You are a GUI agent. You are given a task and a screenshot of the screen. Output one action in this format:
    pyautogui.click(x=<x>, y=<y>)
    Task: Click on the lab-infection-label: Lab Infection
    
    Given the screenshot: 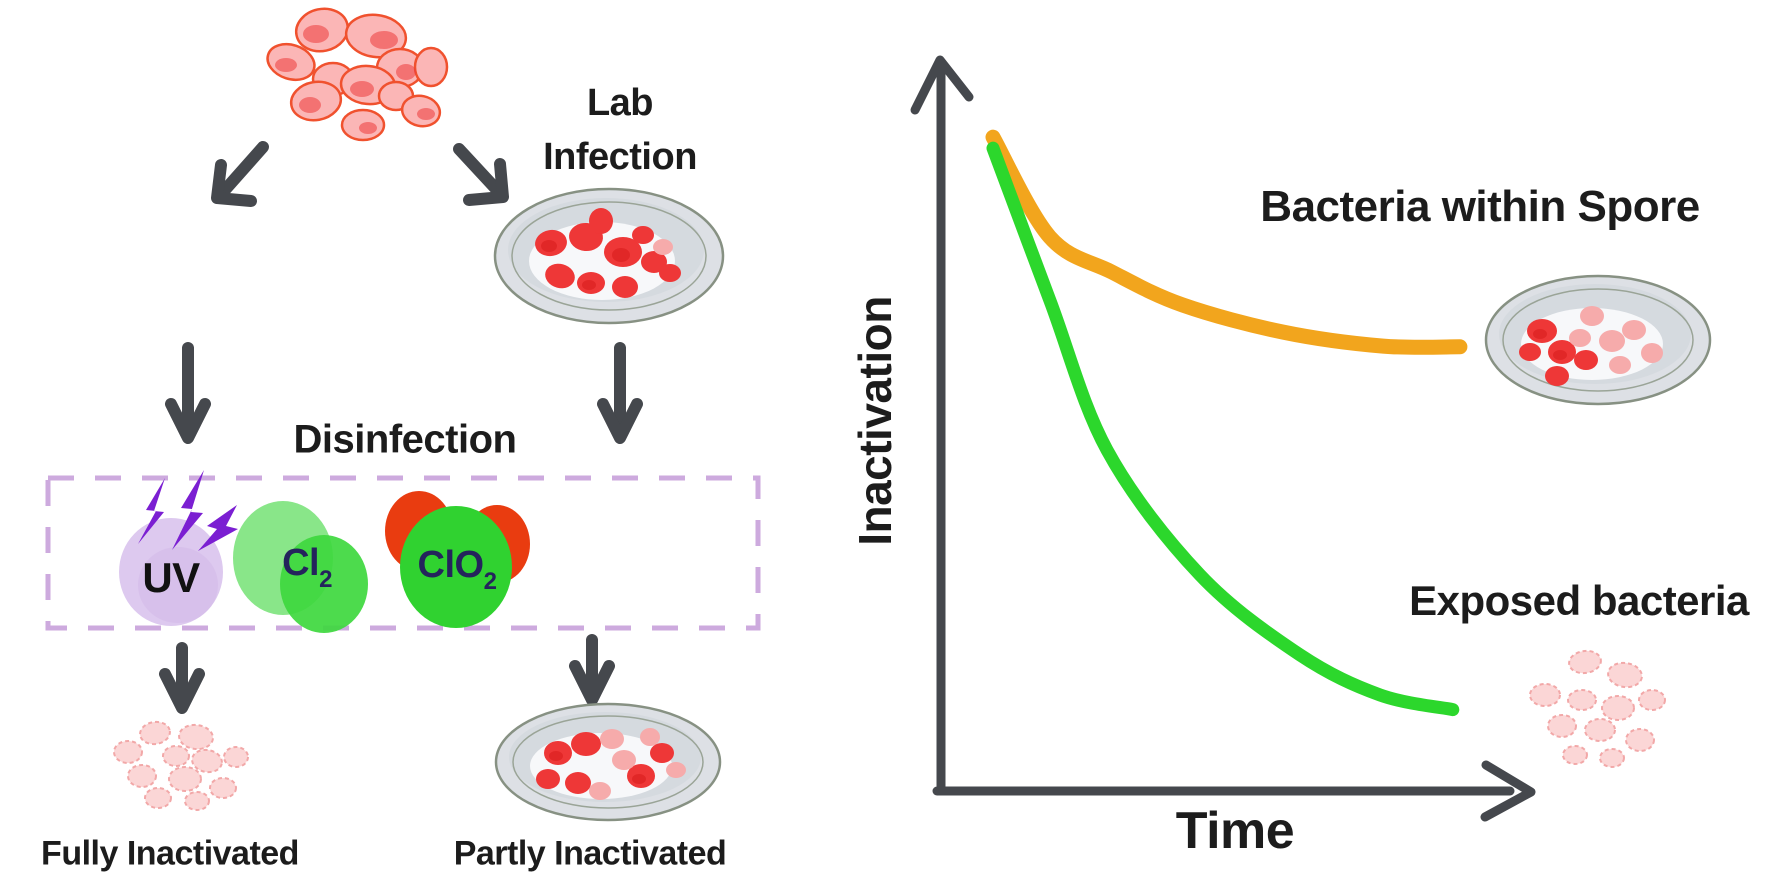 What is the action you would take?
    pyautogui.click(x=620, y=130)
    